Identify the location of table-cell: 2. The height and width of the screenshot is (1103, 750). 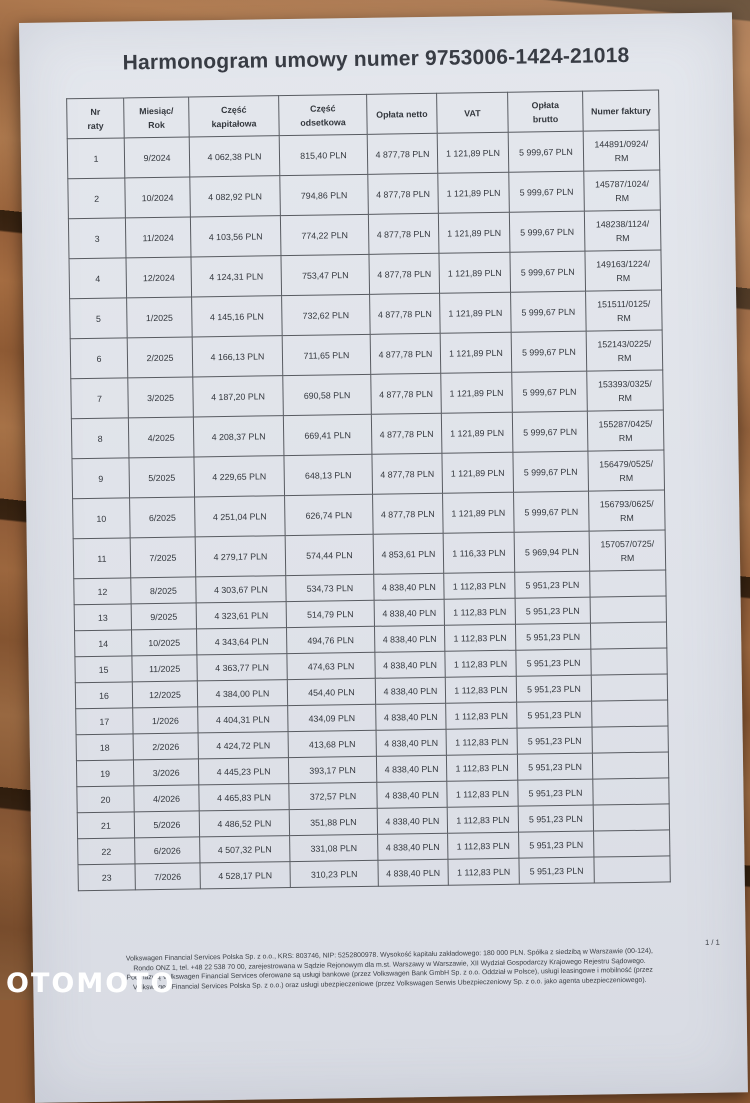
(96, 198).